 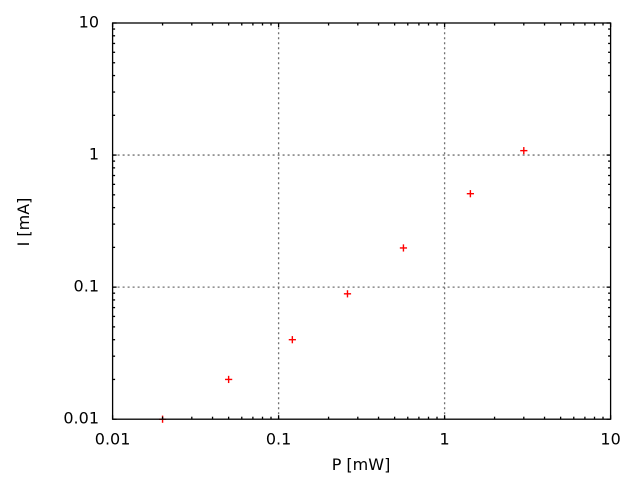 What do you see at coordinates (610, 439) in the screenshot?
I see `x-tick-label: 10` at bounding box center [610, 439].